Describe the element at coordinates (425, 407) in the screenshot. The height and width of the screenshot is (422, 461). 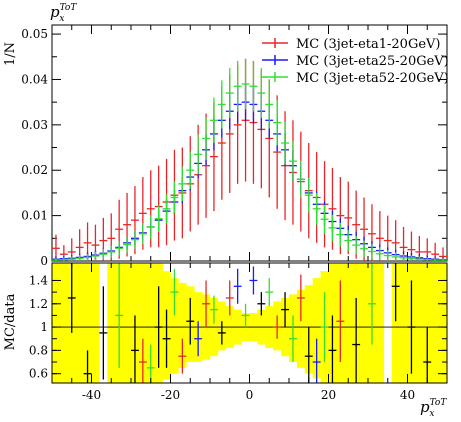
I see `x-axis-label-symbol: p` at that location.